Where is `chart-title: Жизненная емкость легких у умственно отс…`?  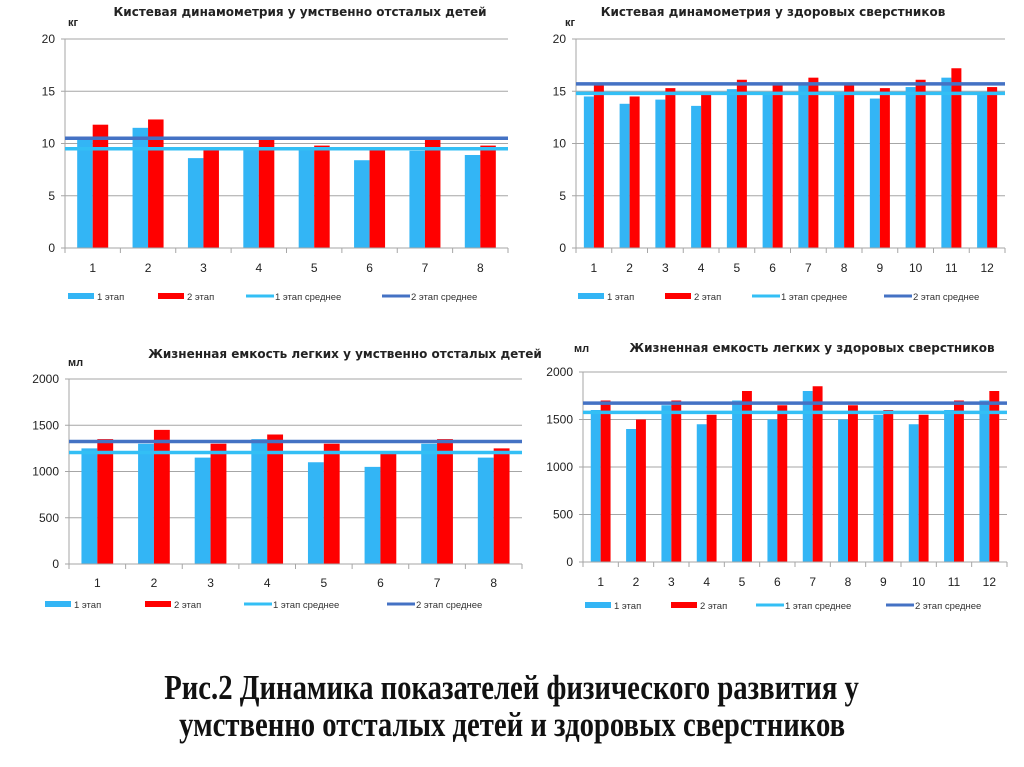 chart-title: Жизненная емкость легких у умственно отс… is located at coordinates (345, 354).